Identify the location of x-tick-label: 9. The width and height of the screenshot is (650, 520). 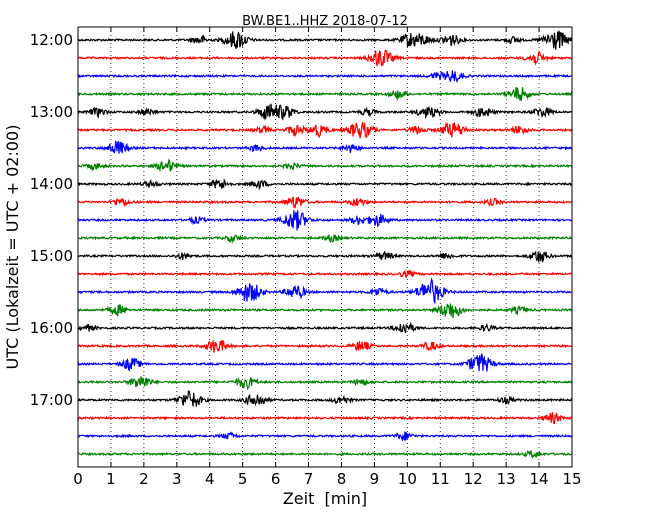
(375, 479).